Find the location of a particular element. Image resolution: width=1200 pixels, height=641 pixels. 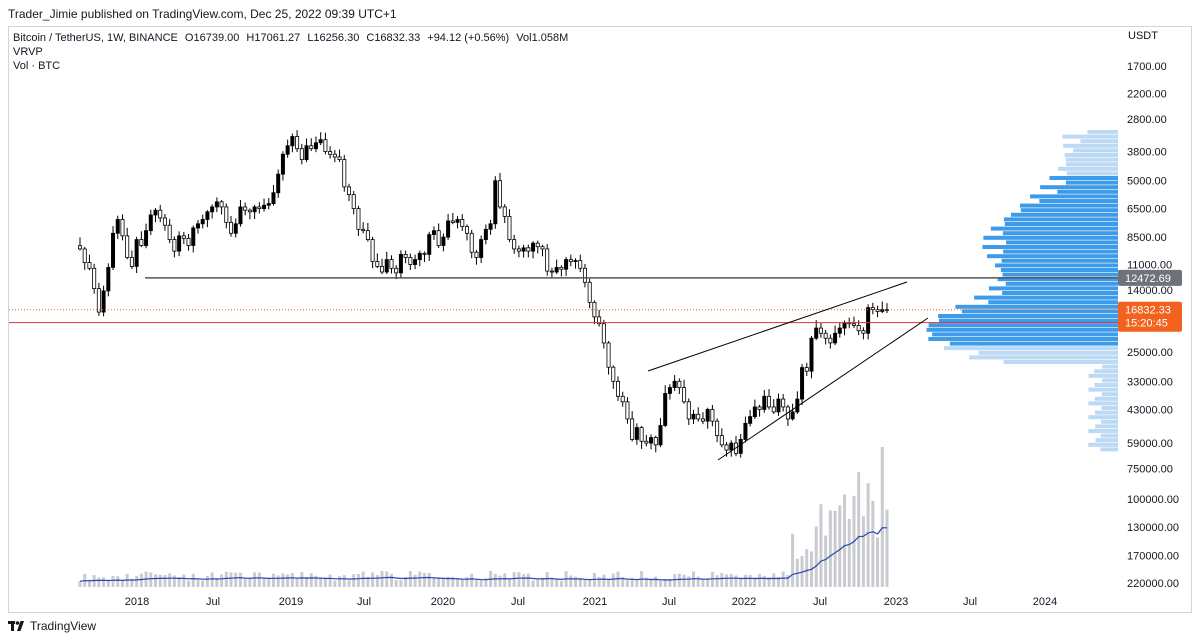

close-value: C16832.33 is located at coordinates (393, 38).